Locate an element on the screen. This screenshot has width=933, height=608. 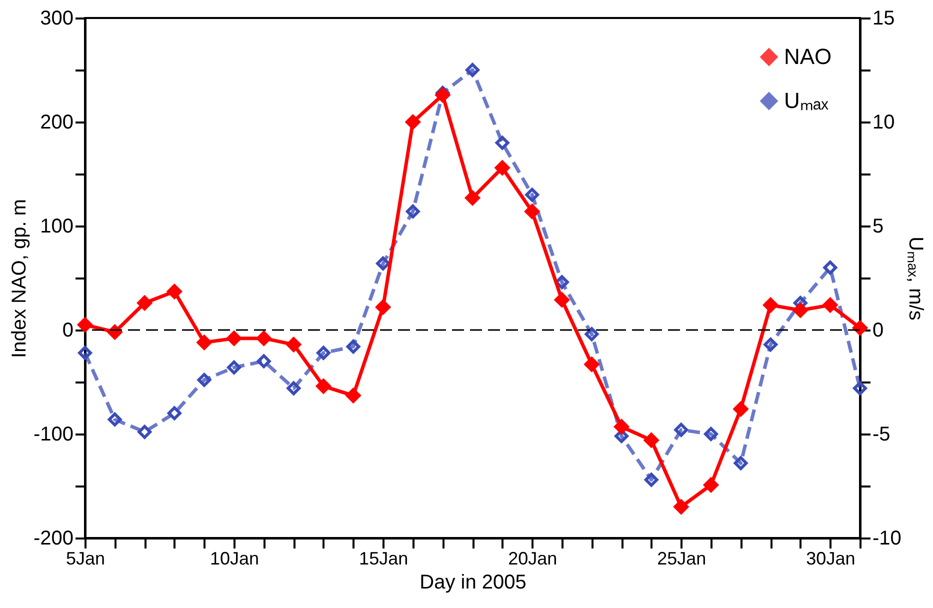
x-tick-label: 5Jan is located at coordinates (86, 558).